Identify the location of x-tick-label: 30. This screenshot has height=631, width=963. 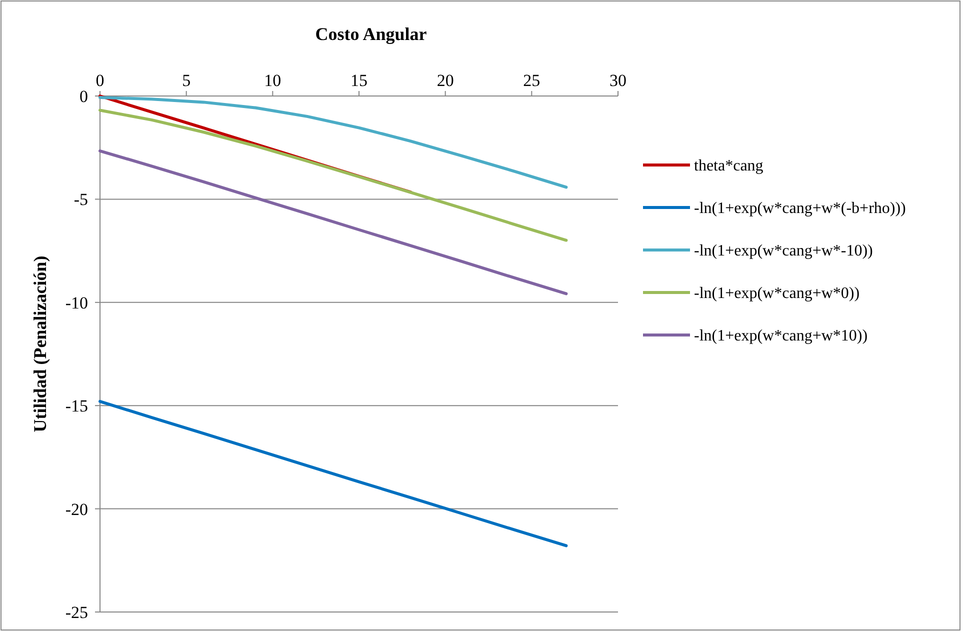
(618, 80).